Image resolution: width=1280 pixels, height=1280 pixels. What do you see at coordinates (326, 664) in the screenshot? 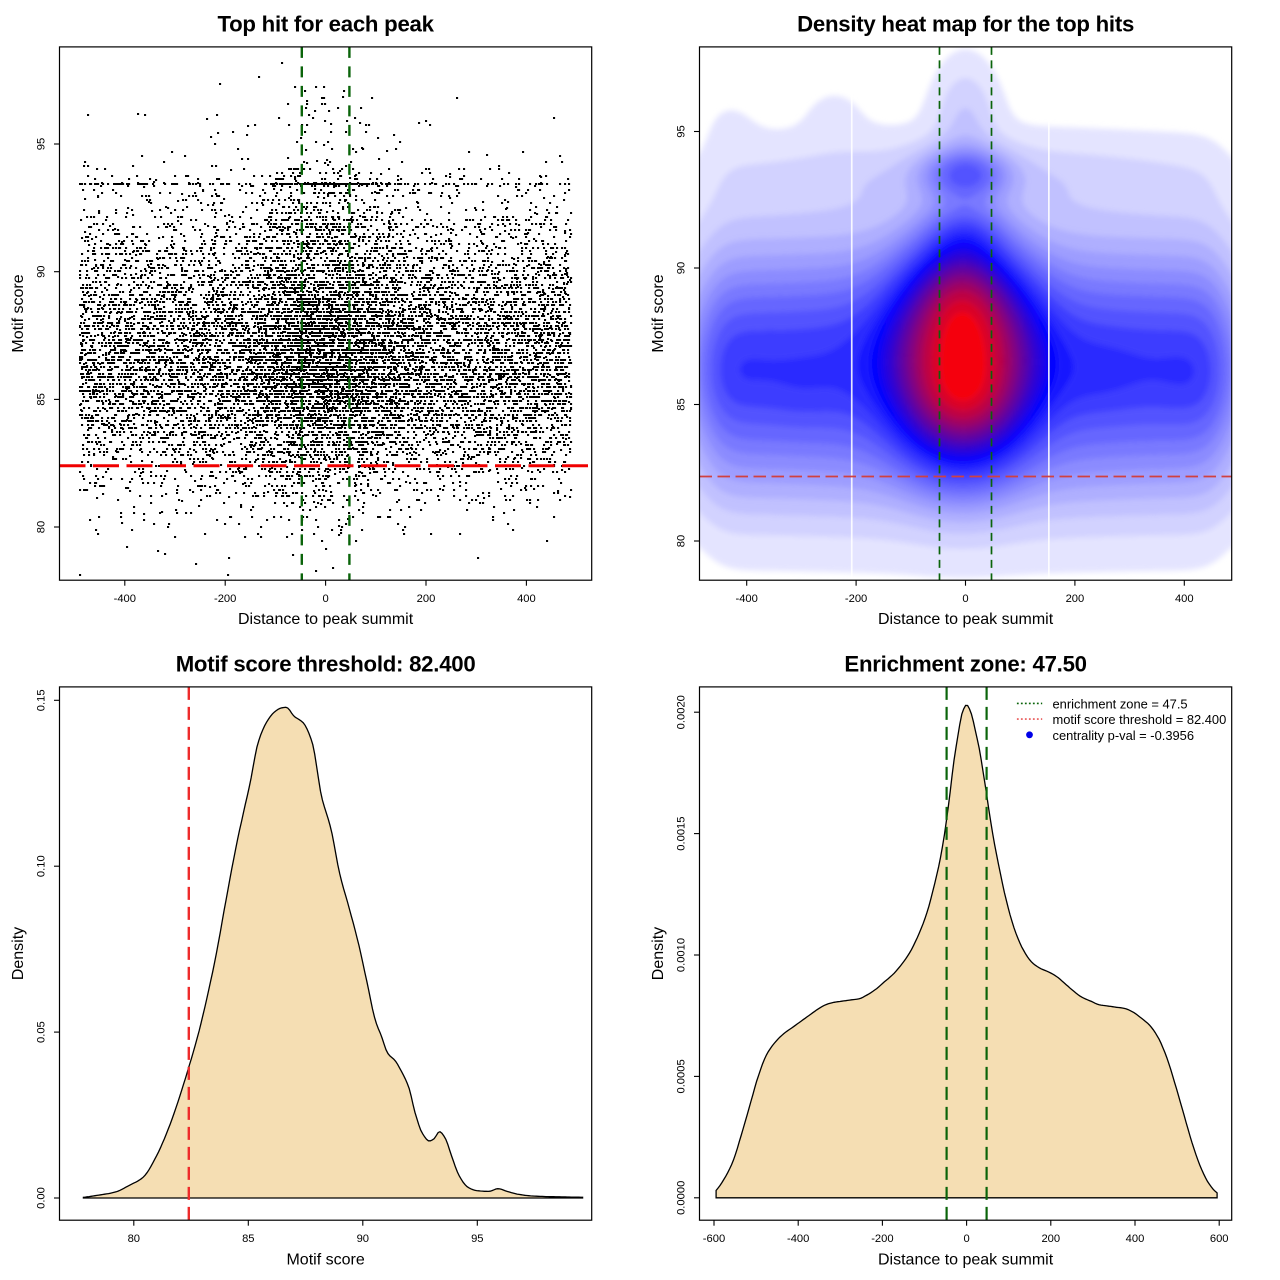
I see `svg-text: Motif score threshold: 82.400` at bounding box center [326, 664].